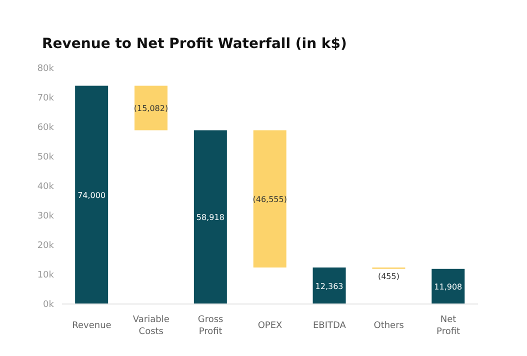 This screenshot has height=356, width=527. Describe the element at coordinates (270, 326) in the screenshot. I see `x-tick-label: OPEX` at that location.